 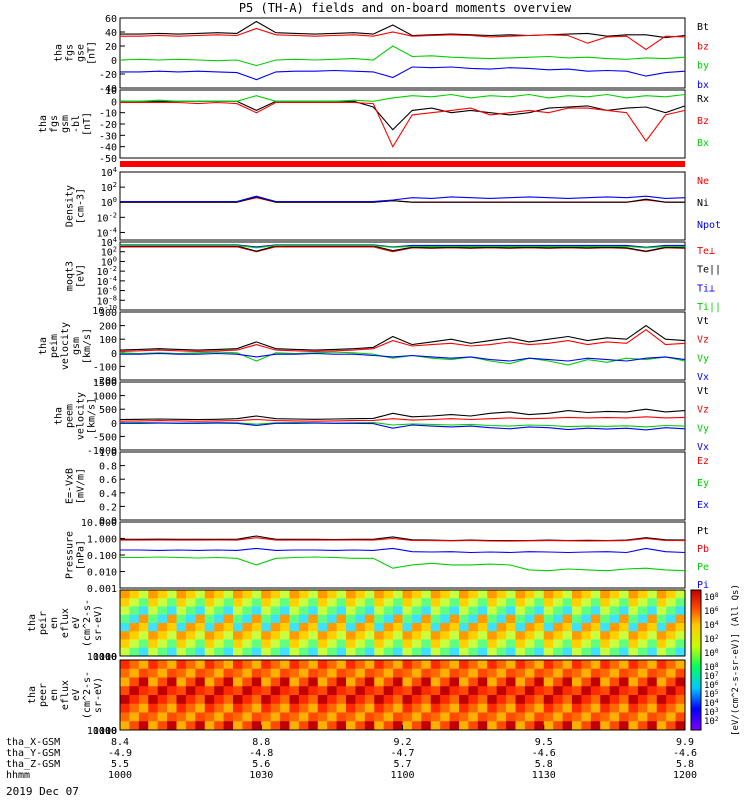 I want to click on y-axis-label: eflux, so click(x=65, y=623).